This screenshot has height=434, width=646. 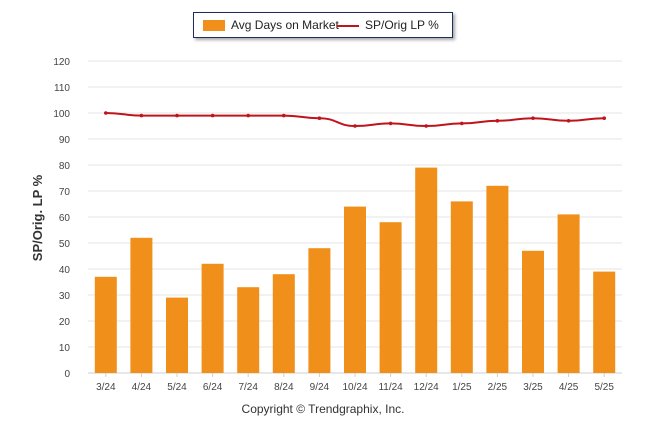 I want to click on line-point-11/24, so click(x=390, y=123).